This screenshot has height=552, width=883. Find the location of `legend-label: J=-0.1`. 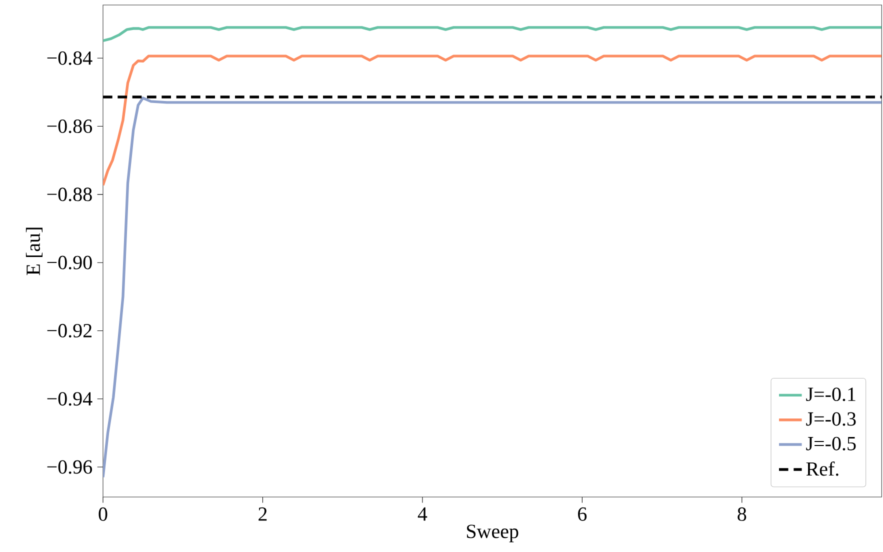

legend-label: J=-0.1 is located at coordinates (831, 395).